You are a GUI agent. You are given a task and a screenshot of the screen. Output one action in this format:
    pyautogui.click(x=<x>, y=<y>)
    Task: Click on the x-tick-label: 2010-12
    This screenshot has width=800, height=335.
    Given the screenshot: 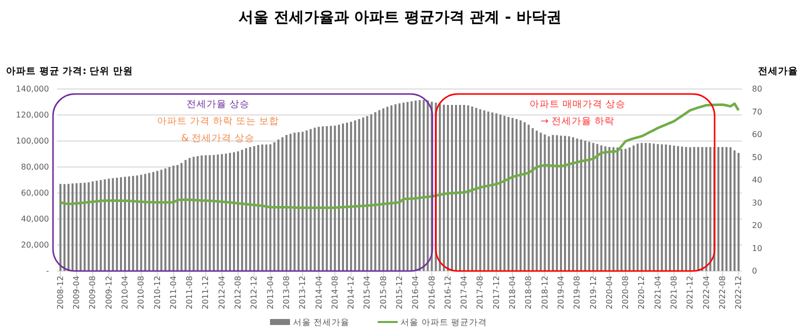 What is the action you would take?
    pyautogui.click(x=157, y=293)
    